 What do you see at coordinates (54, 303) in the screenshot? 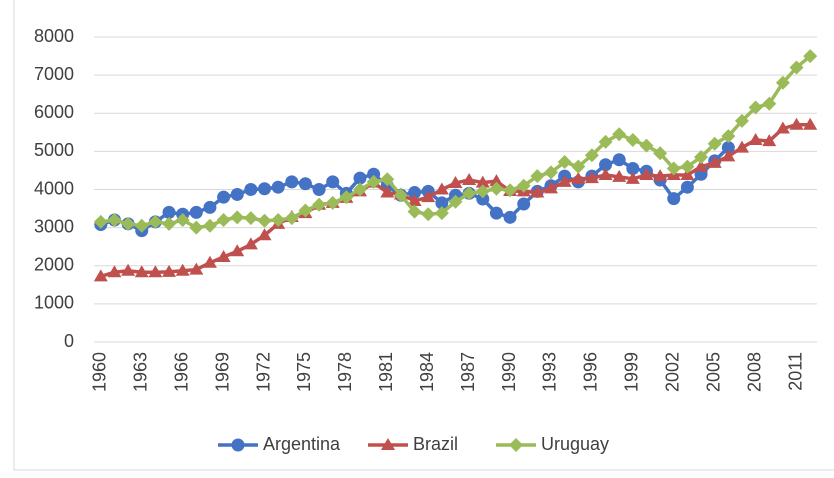
I see `y-tick-label: 1000` at bounding box center [54, 303].